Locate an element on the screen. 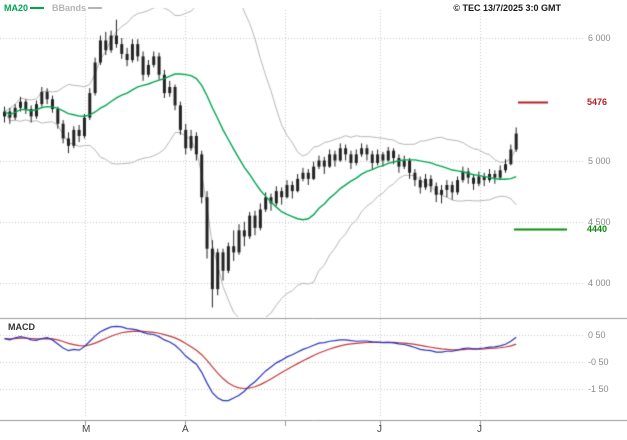  price-axis-label: 4 500 is located at coordinates (599, 221).